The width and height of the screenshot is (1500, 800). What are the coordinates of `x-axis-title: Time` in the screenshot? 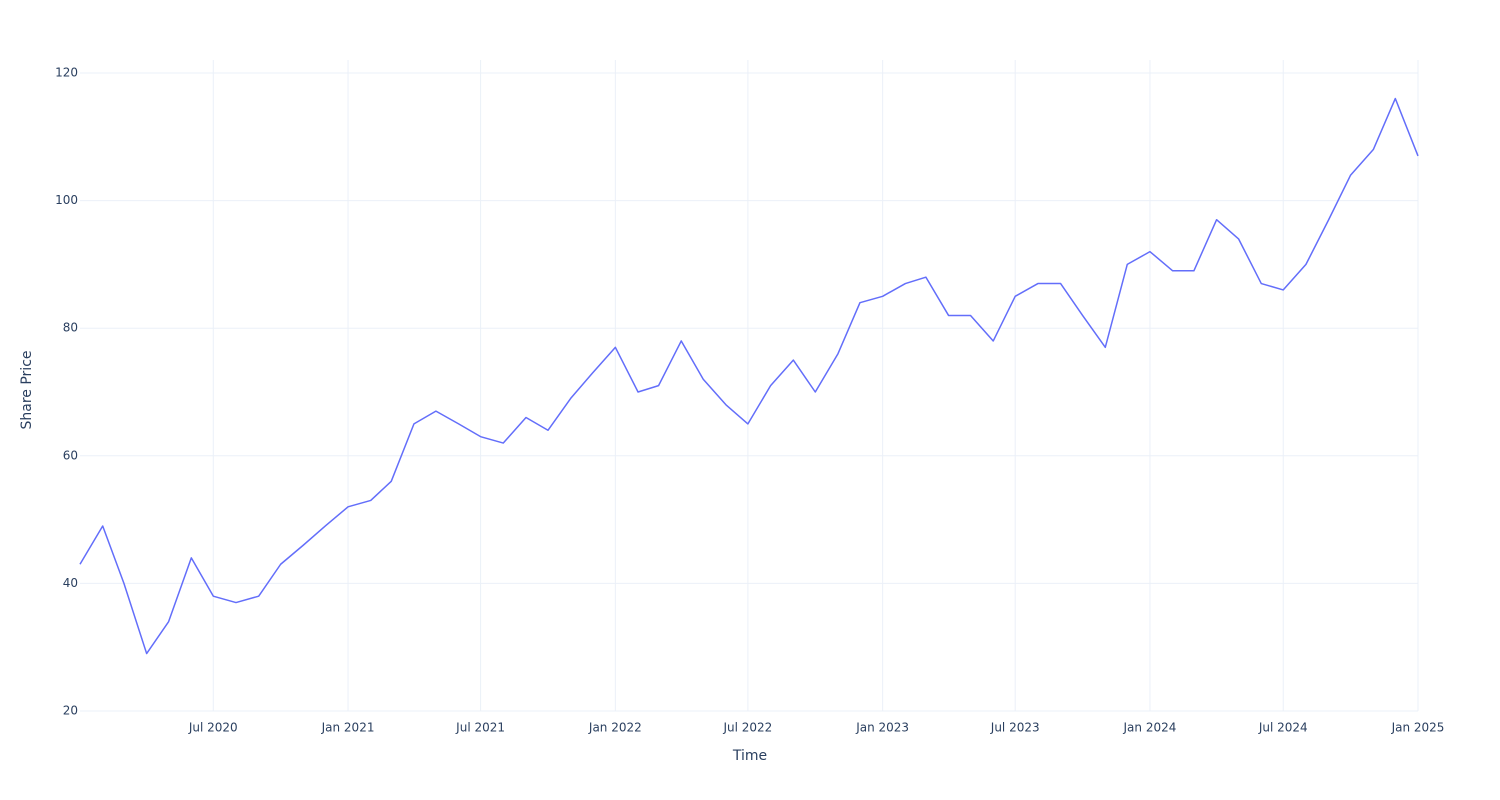 It's located at (749, 756).